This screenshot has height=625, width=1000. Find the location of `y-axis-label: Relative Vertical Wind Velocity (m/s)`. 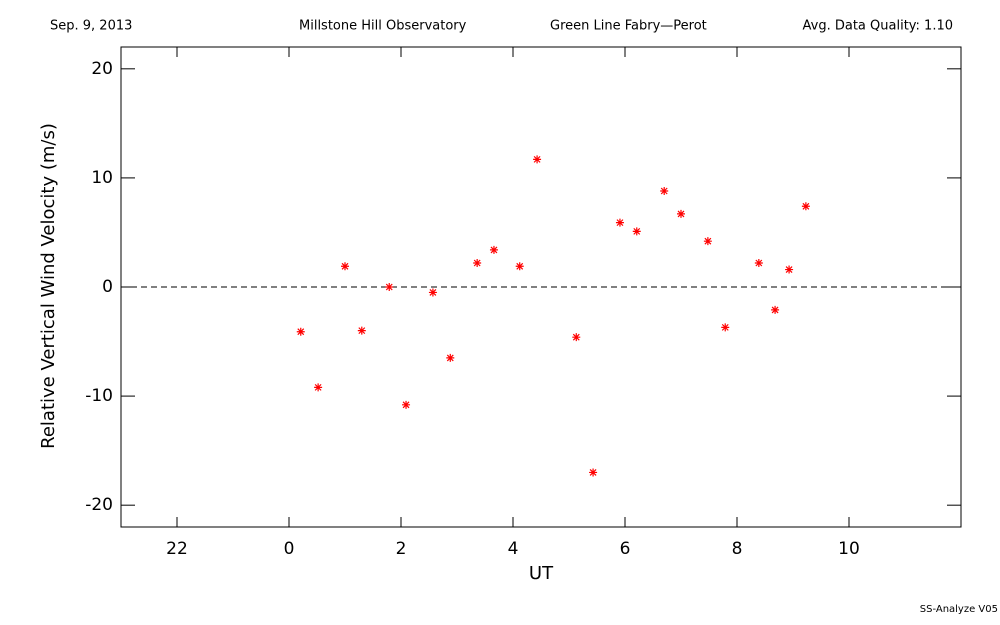

y-axis-label: Relative Vertical Wind Velocity (m/s) is located at coordinates (48, 286).